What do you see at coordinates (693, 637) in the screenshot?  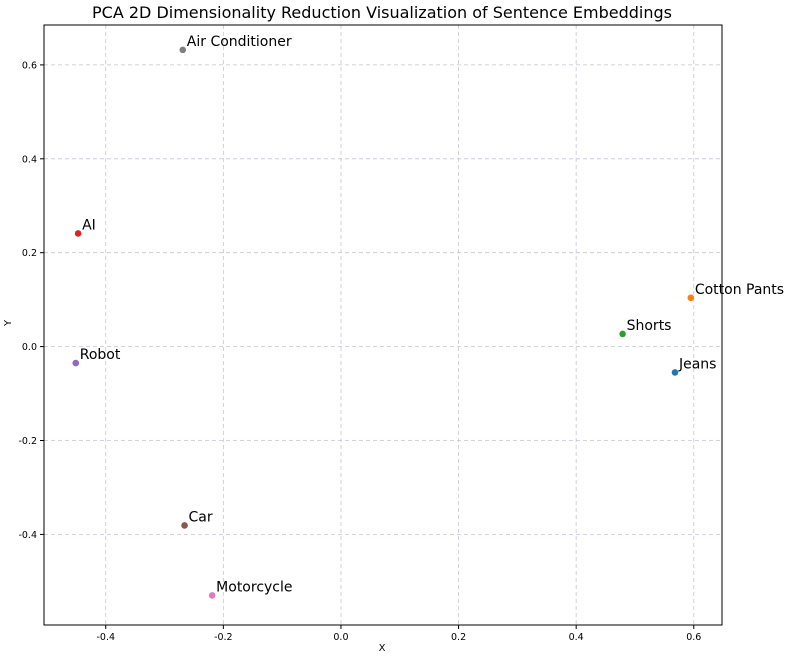 I see `x-tick-label: 0.6` at bounding box center [693, 637].